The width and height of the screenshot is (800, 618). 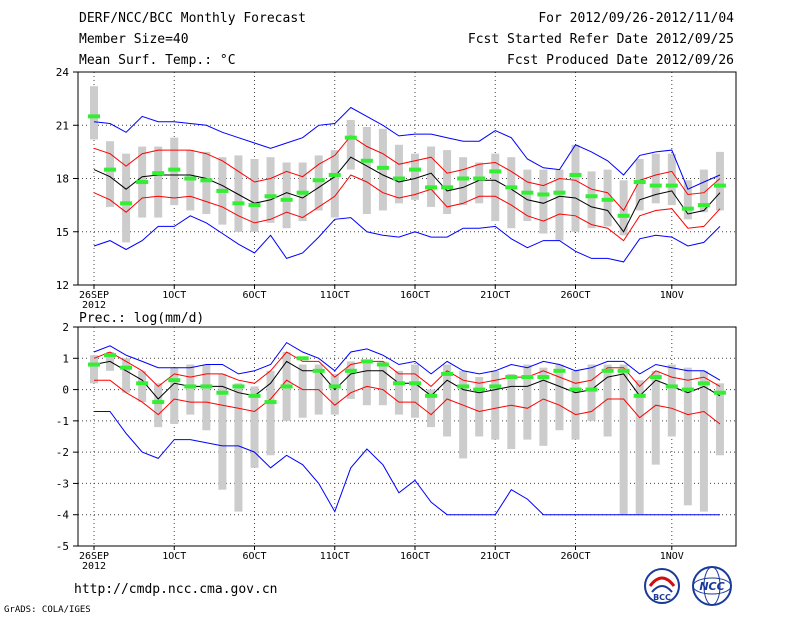 I want to click on chart-title: DERF/NCC/BCC Monthly Forecast, so click(x=192, y=18).